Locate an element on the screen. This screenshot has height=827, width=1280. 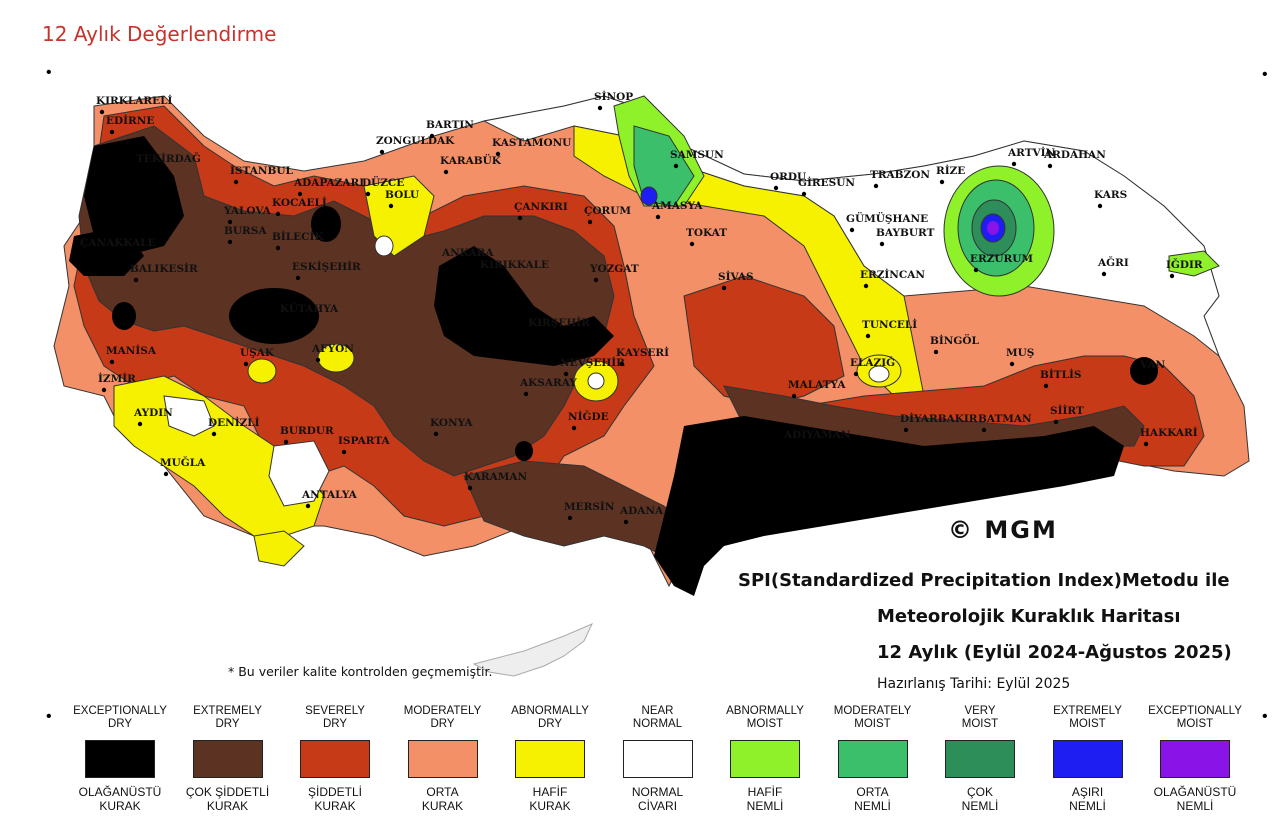
city-label: ANKARA is located at coordinates (467, 253).